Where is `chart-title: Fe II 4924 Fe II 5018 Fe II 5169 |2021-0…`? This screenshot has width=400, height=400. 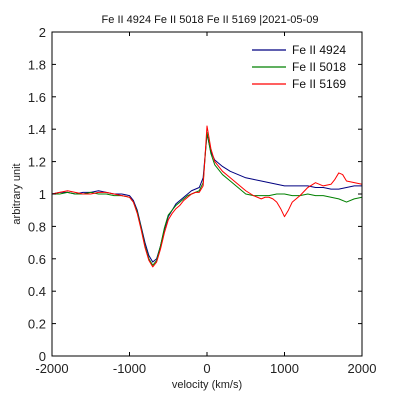
chart-title: Fe II 4924 Fe II 5018 Fe II 5169 |2021-0… is located at coordinates (210, 20).